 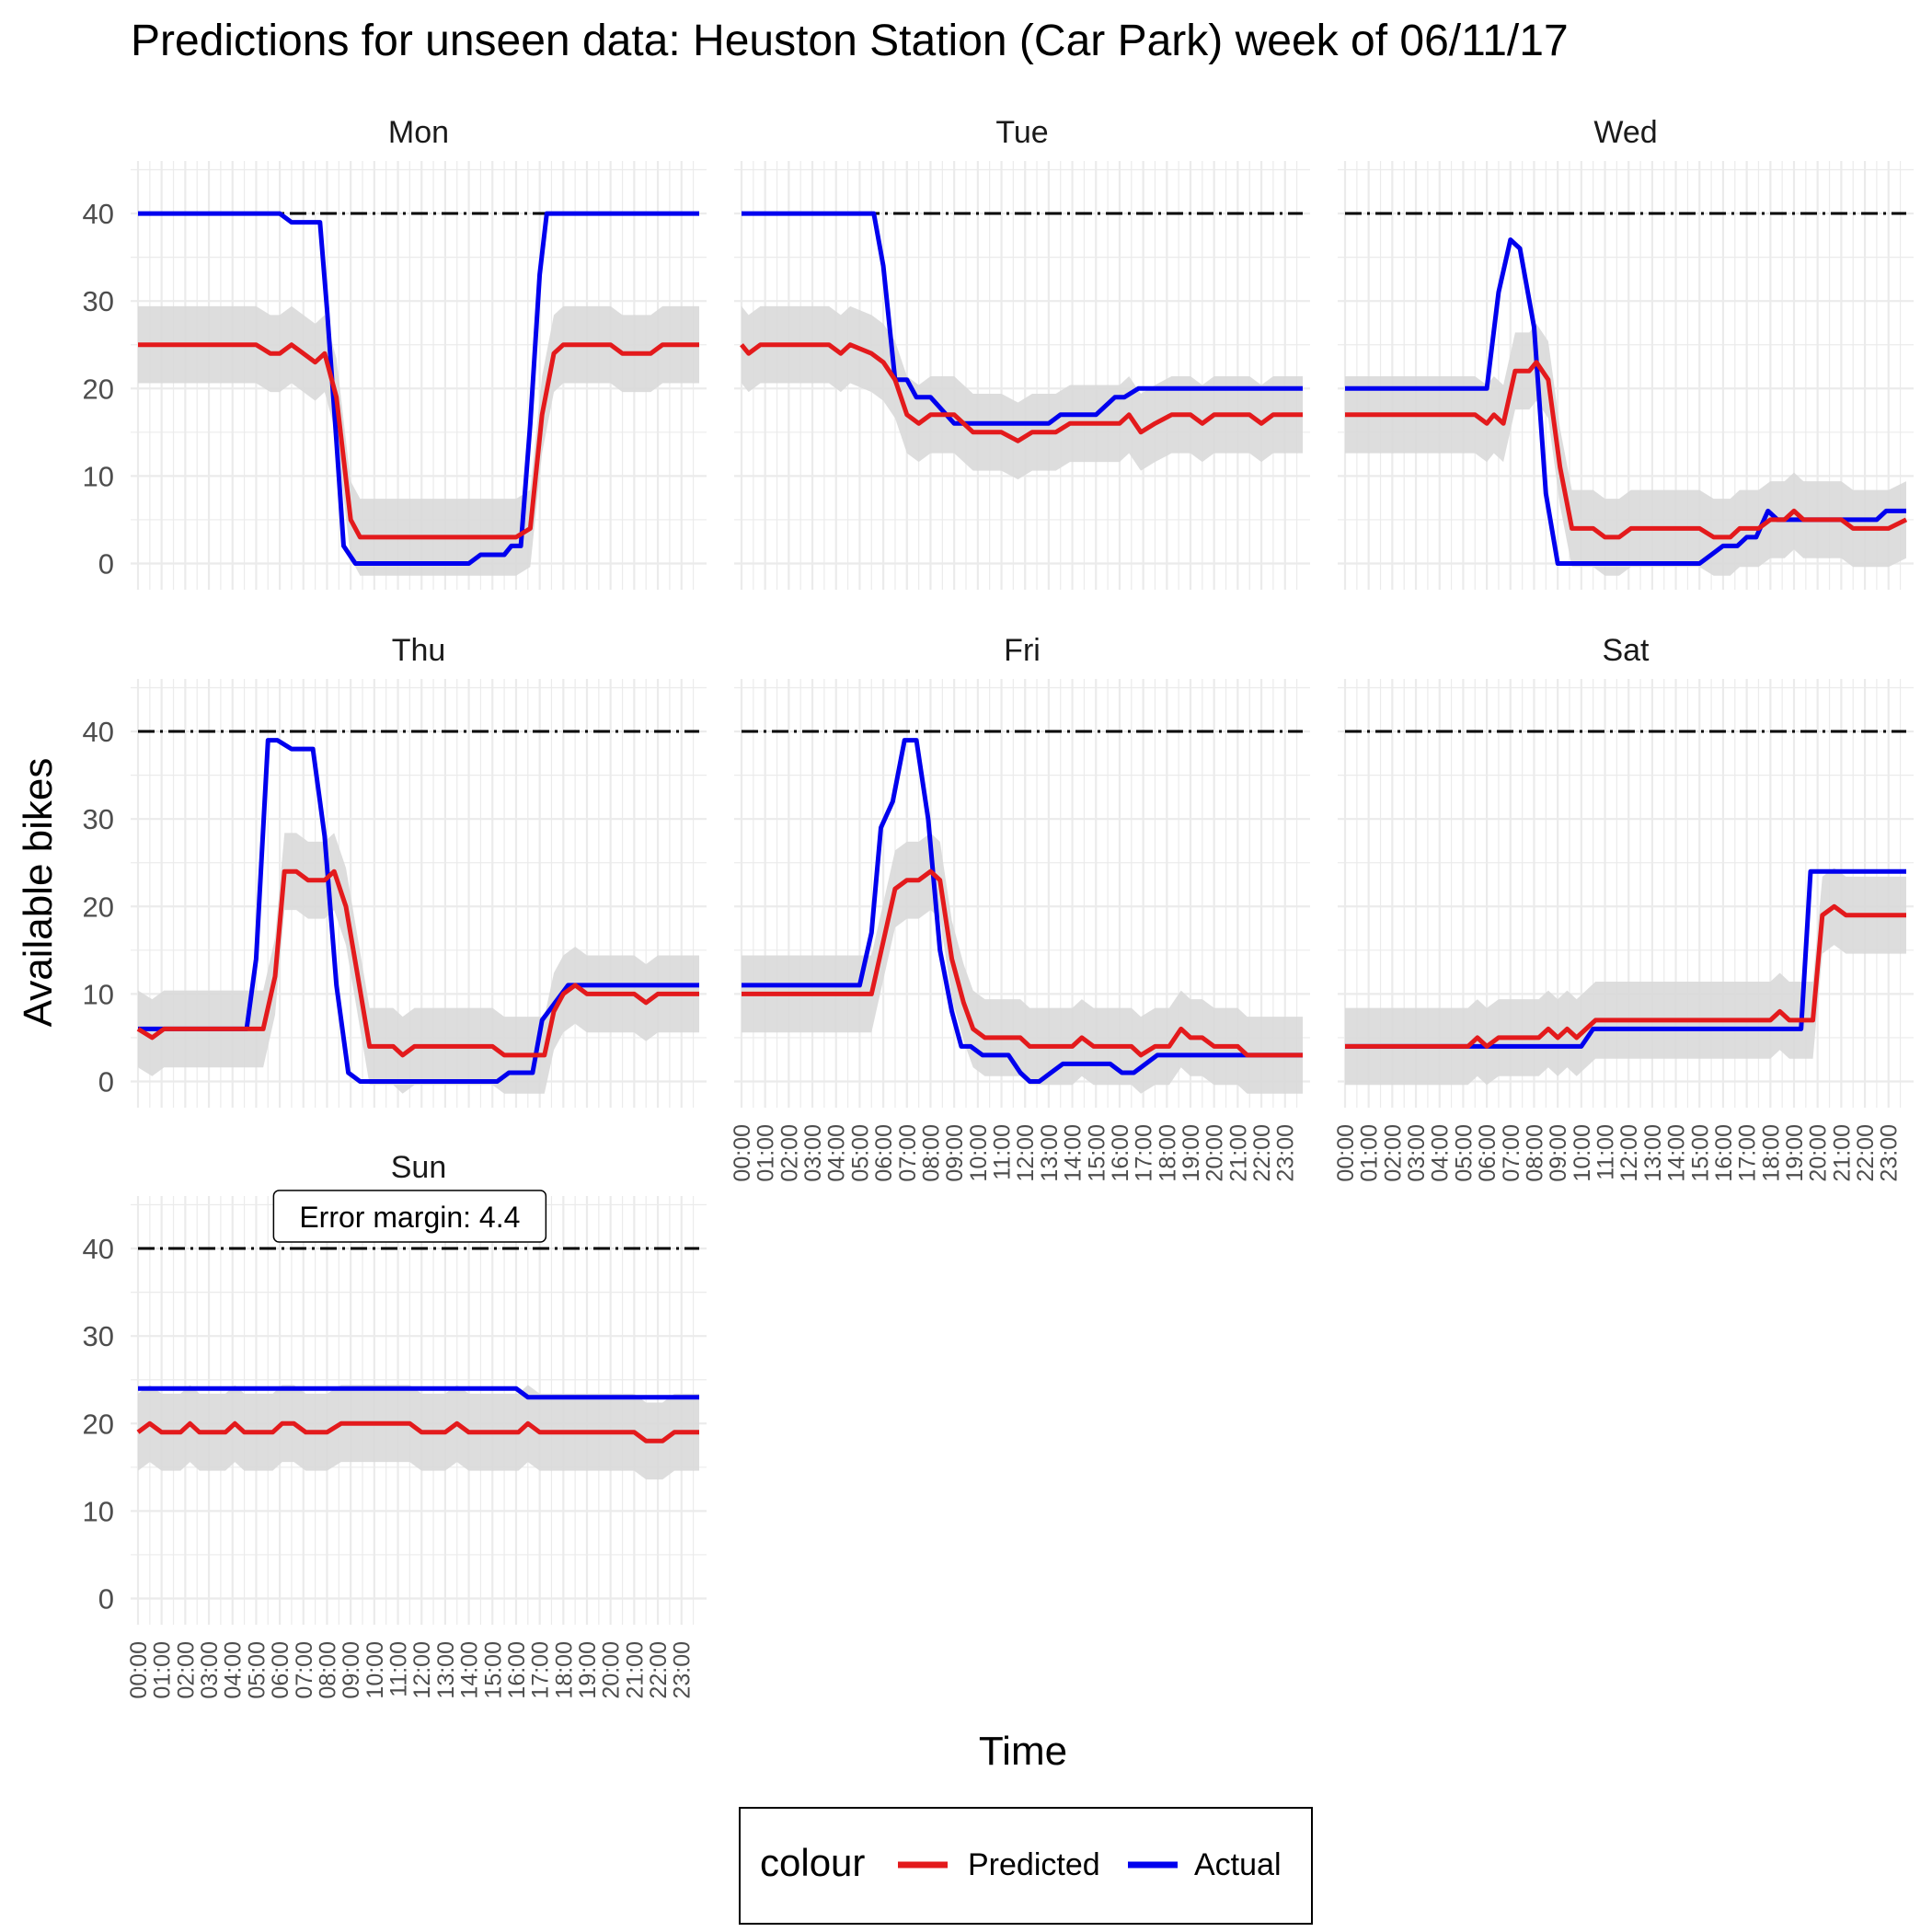 I want to click on facet-strip-fri: Fri, so click(x=1022, y=650).